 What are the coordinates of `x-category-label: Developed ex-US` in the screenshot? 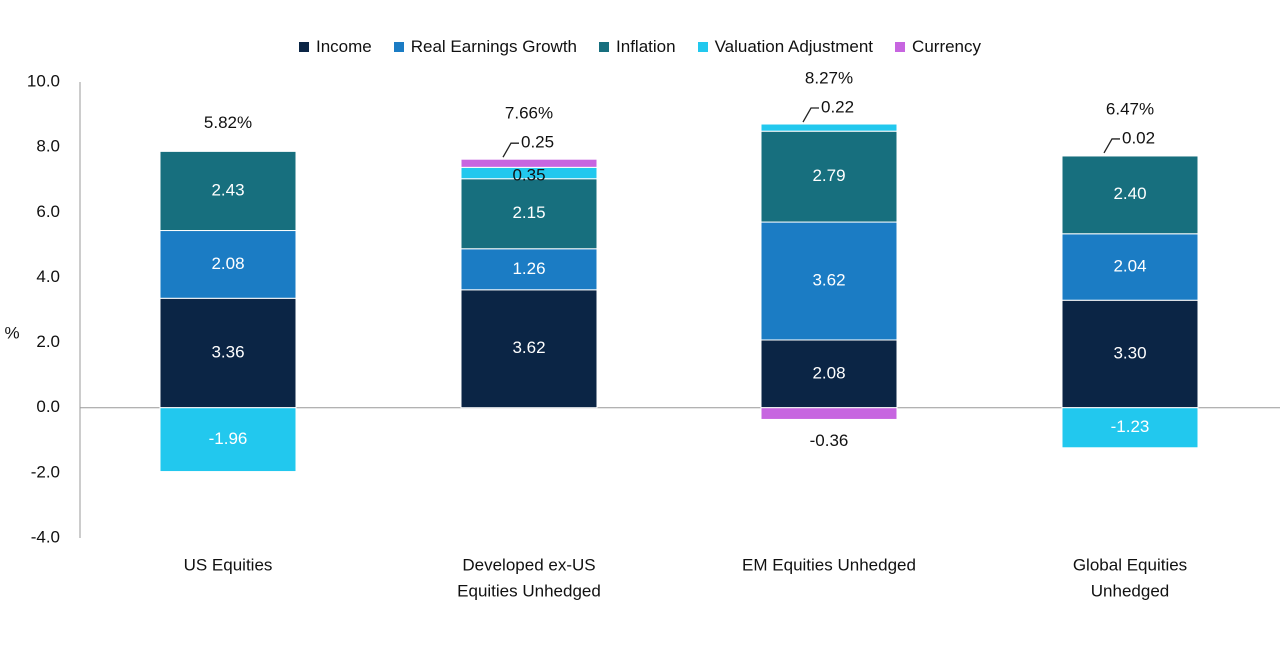 It's located at (528, 564).